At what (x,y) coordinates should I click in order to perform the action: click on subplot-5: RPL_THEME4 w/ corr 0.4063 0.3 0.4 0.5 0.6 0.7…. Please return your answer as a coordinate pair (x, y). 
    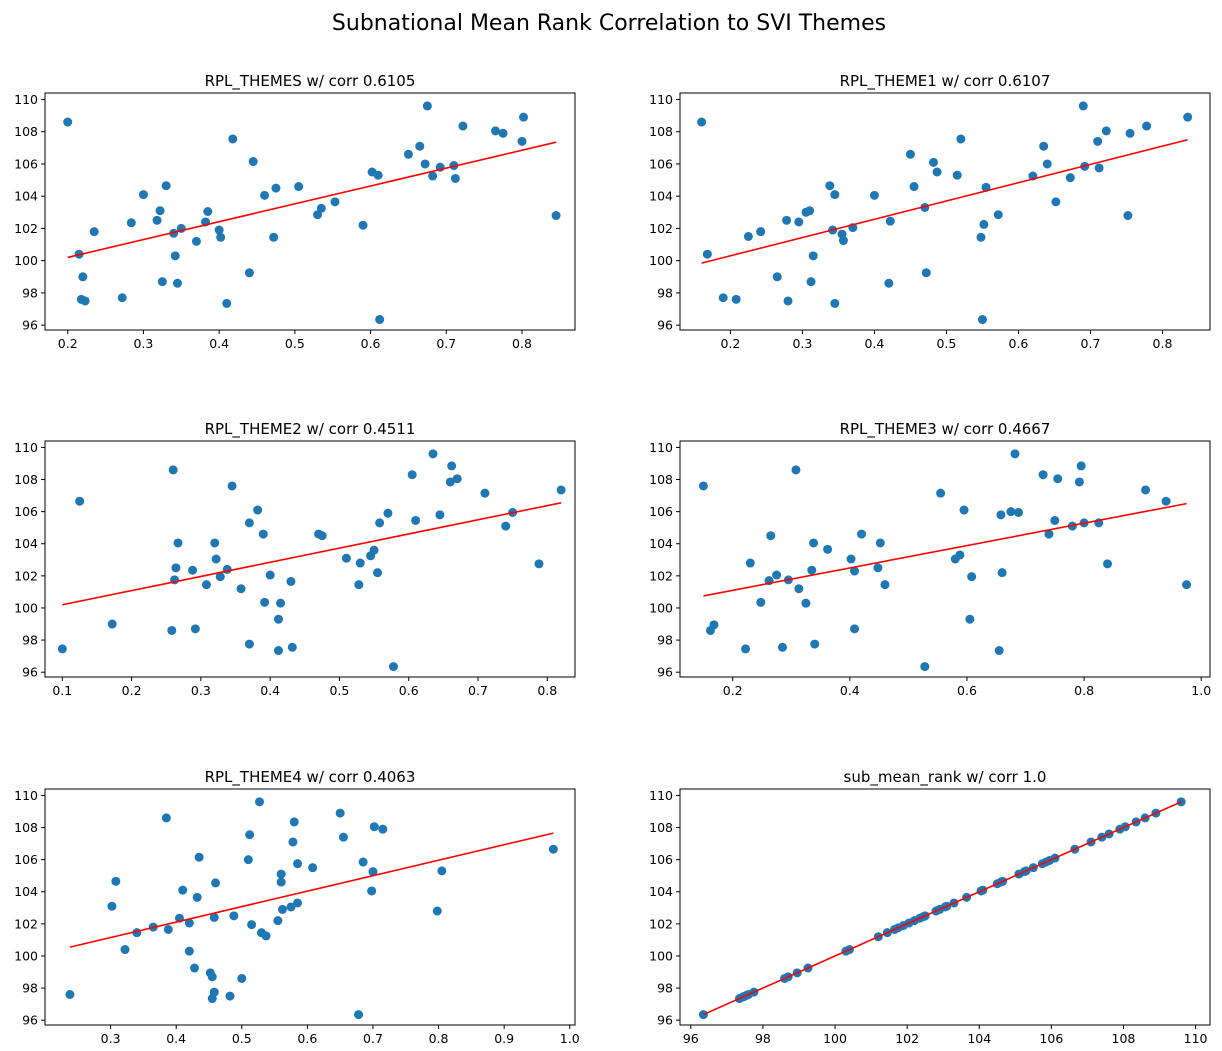
    Looking at the image, I should click on (297, 907).